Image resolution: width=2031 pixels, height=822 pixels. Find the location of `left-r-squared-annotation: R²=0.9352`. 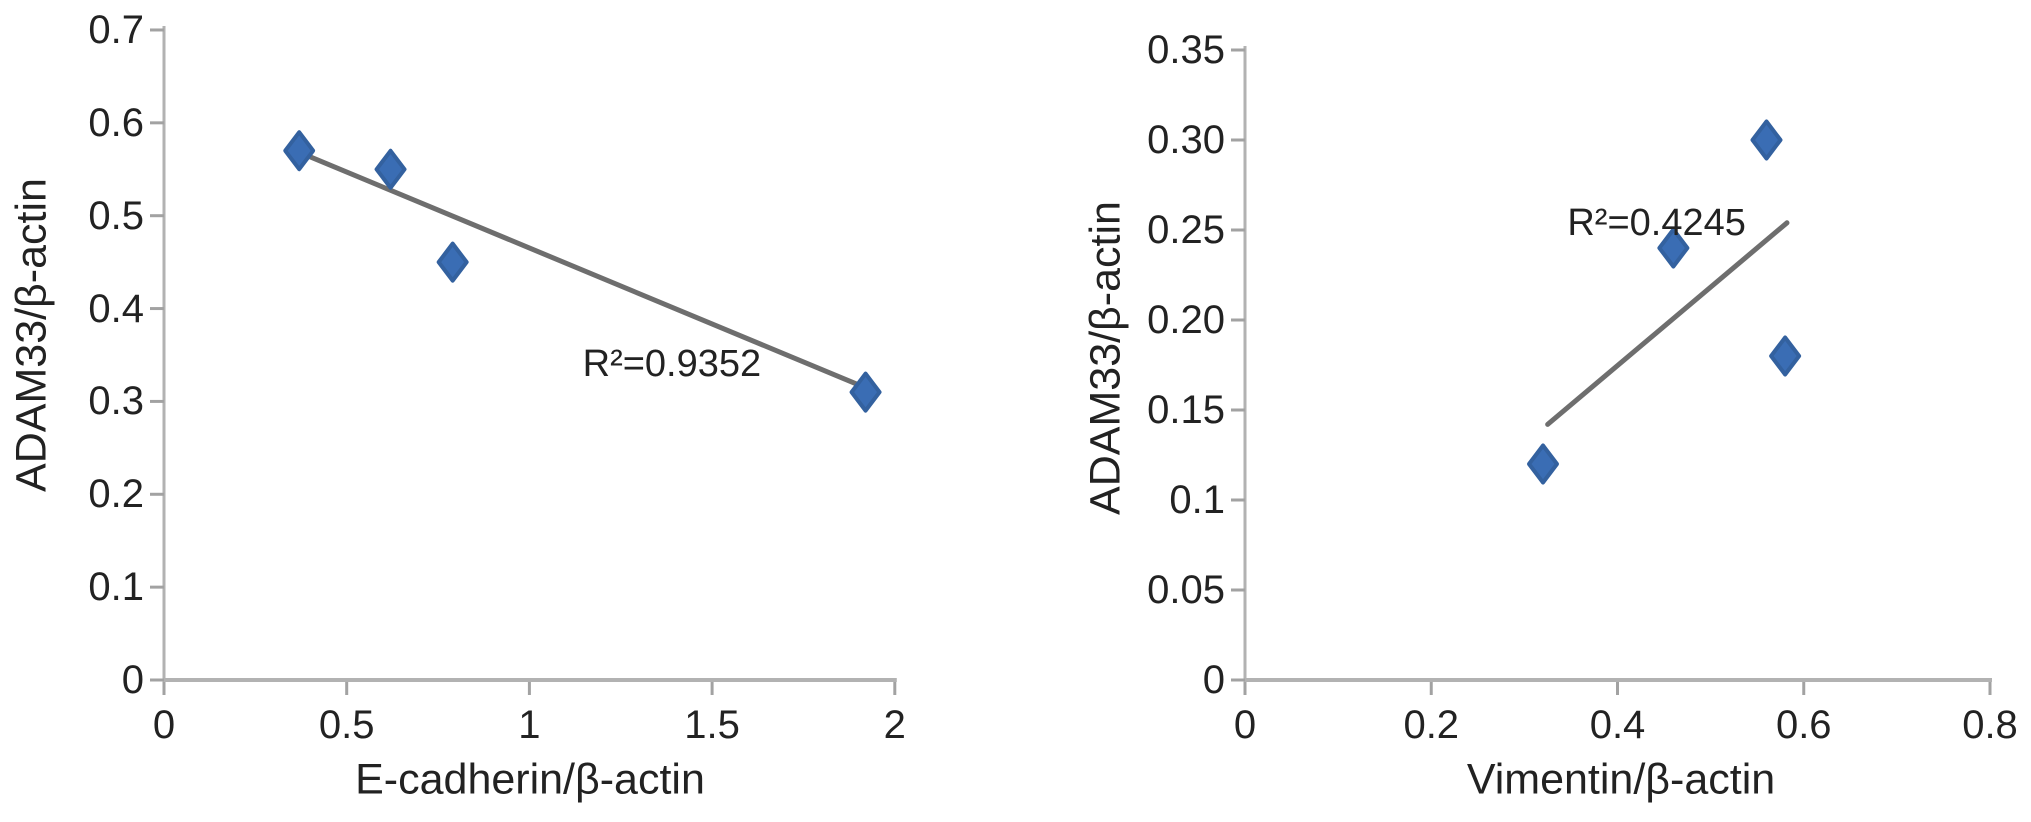

left-r-squared-annotation: R²=0.9352 is located at coordinates (672, 364).